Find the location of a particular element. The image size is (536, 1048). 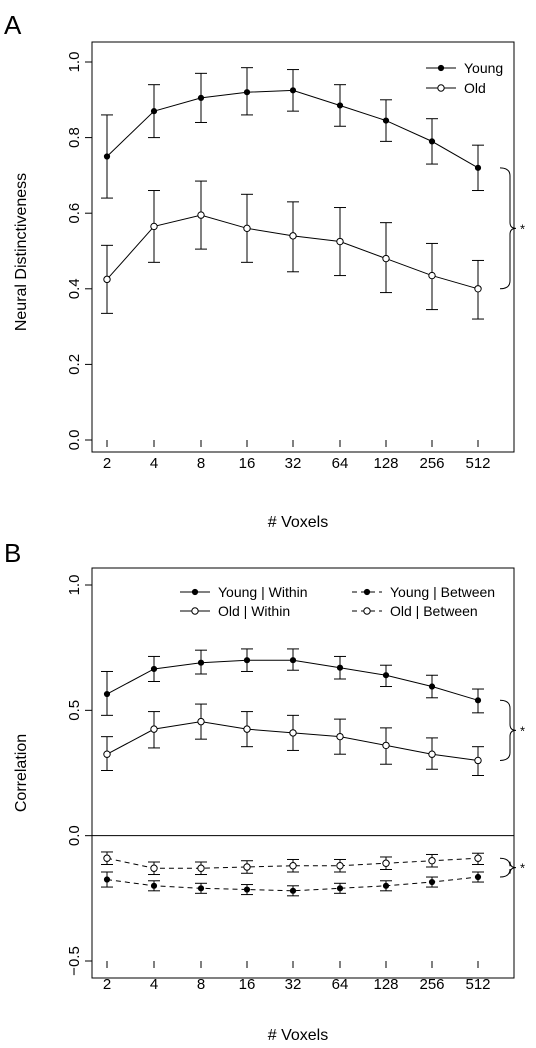

series-young-within is located at coordinates (292, 682).